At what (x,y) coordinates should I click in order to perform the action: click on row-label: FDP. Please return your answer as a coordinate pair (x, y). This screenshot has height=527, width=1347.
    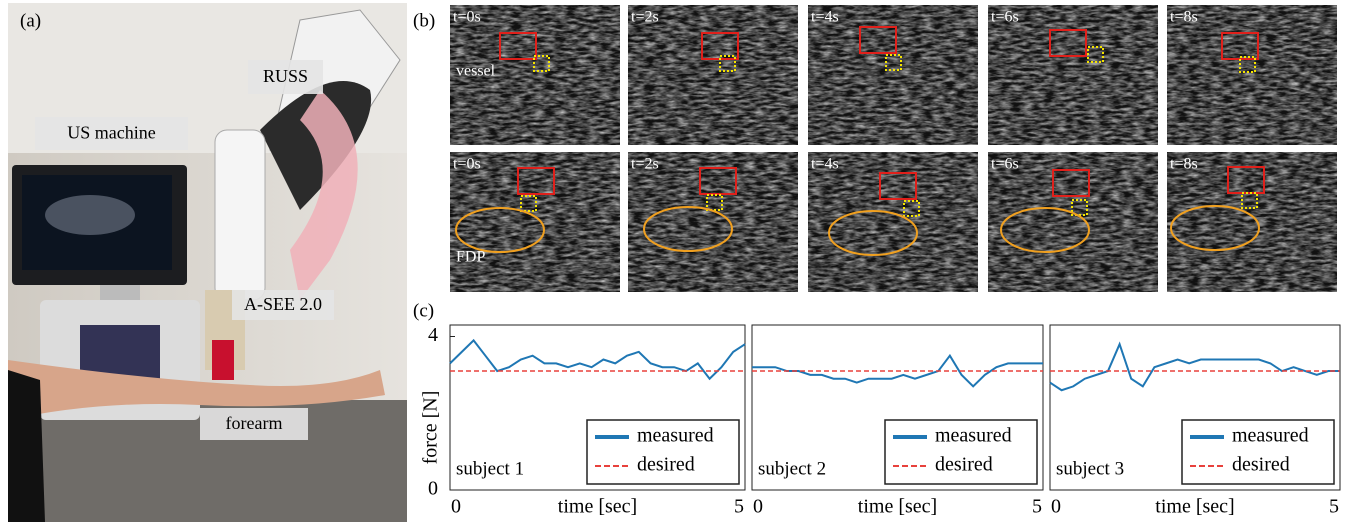
    Looking at the image, I should click on (470, 257).